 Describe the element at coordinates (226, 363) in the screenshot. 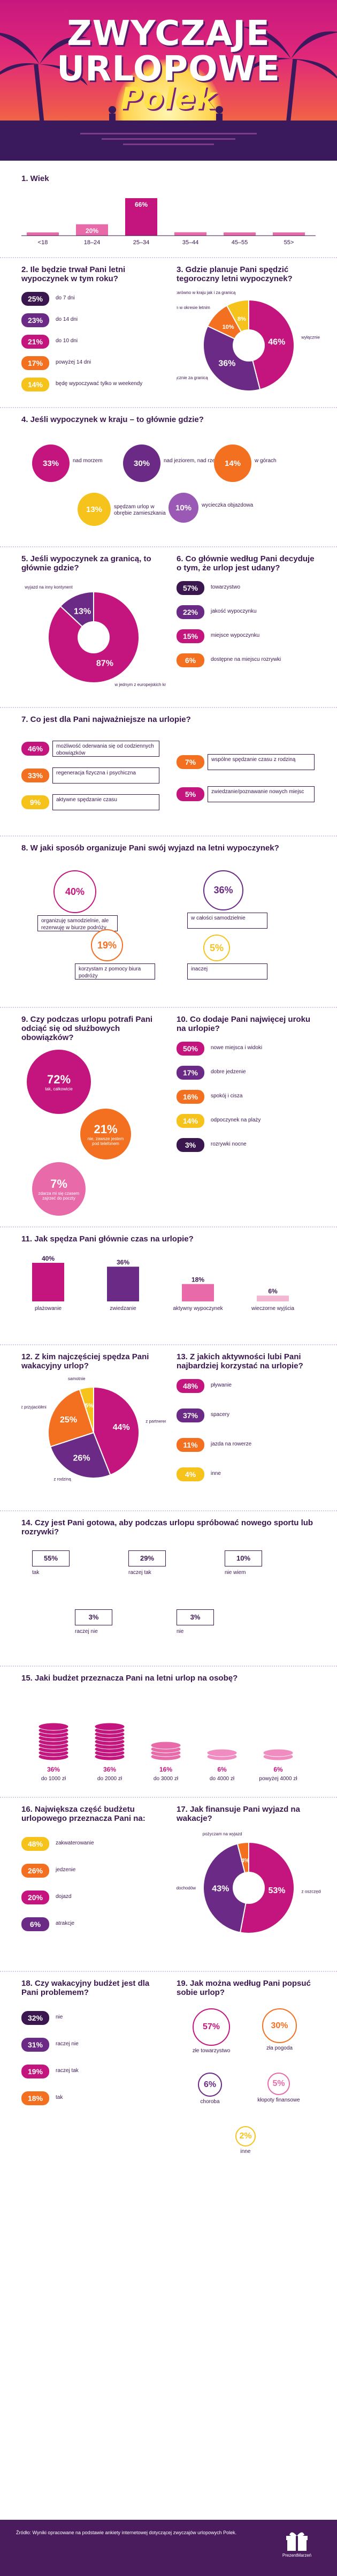

I see `q3-slice-value: 36%` at that location.